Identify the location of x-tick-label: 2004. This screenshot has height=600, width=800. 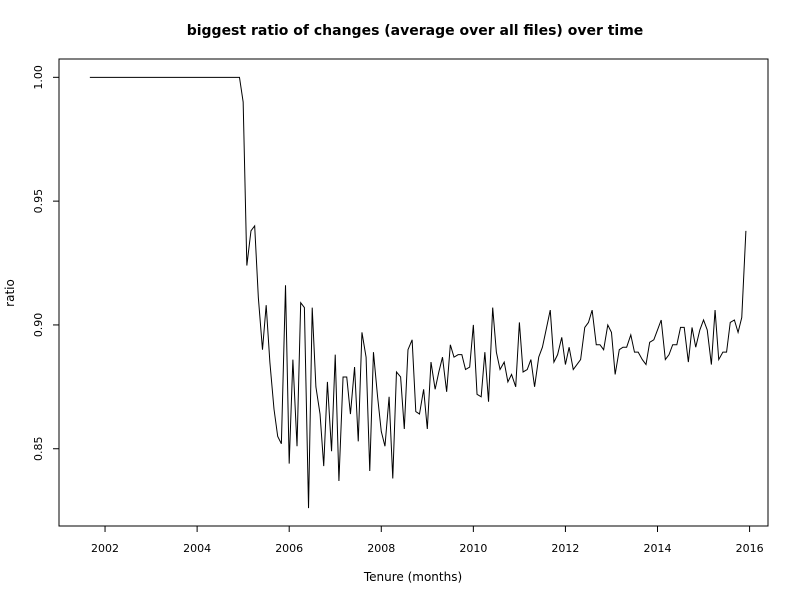
(197, 548).